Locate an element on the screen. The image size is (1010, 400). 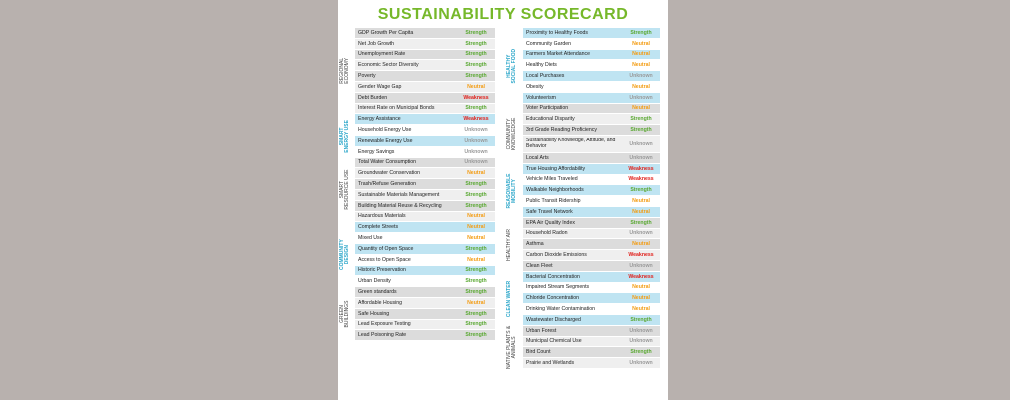
scorecard-row: Debt Burden Weakness is located at coordinates (425, 98).